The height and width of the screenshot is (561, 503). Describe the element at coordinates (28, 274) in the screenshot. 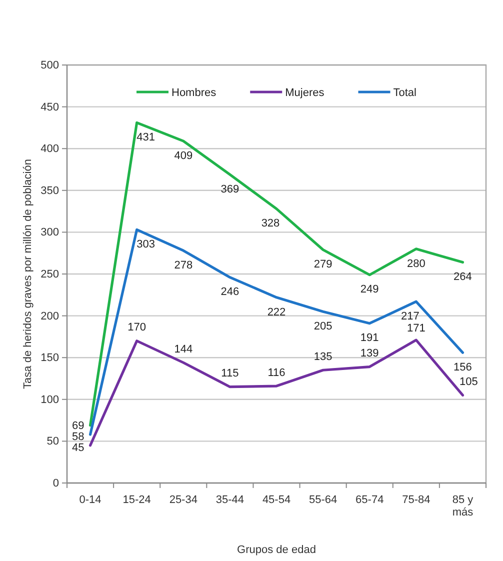

I see `y-axis-title: Tasa de heridos graves por millón de población` at that location.